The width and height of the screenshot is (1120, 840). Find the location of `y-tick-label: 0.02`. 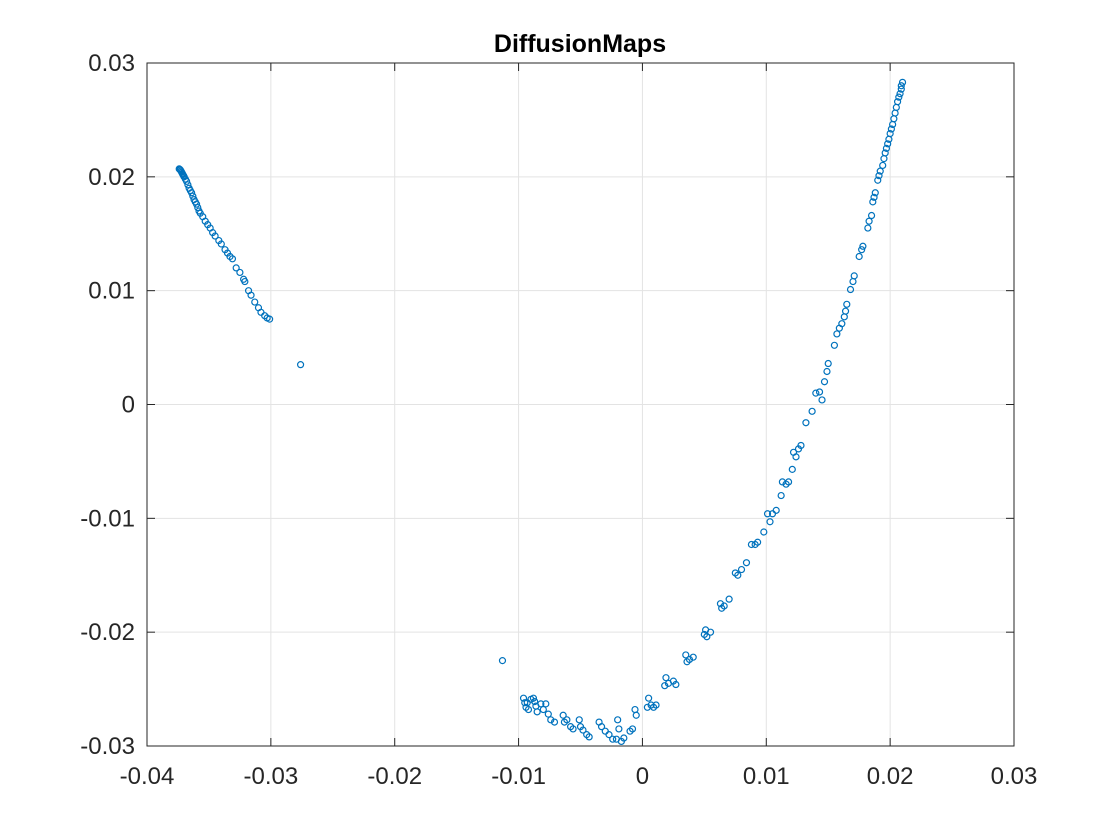

y-tick-label: 0.02 is located at coordinates (111, 177).